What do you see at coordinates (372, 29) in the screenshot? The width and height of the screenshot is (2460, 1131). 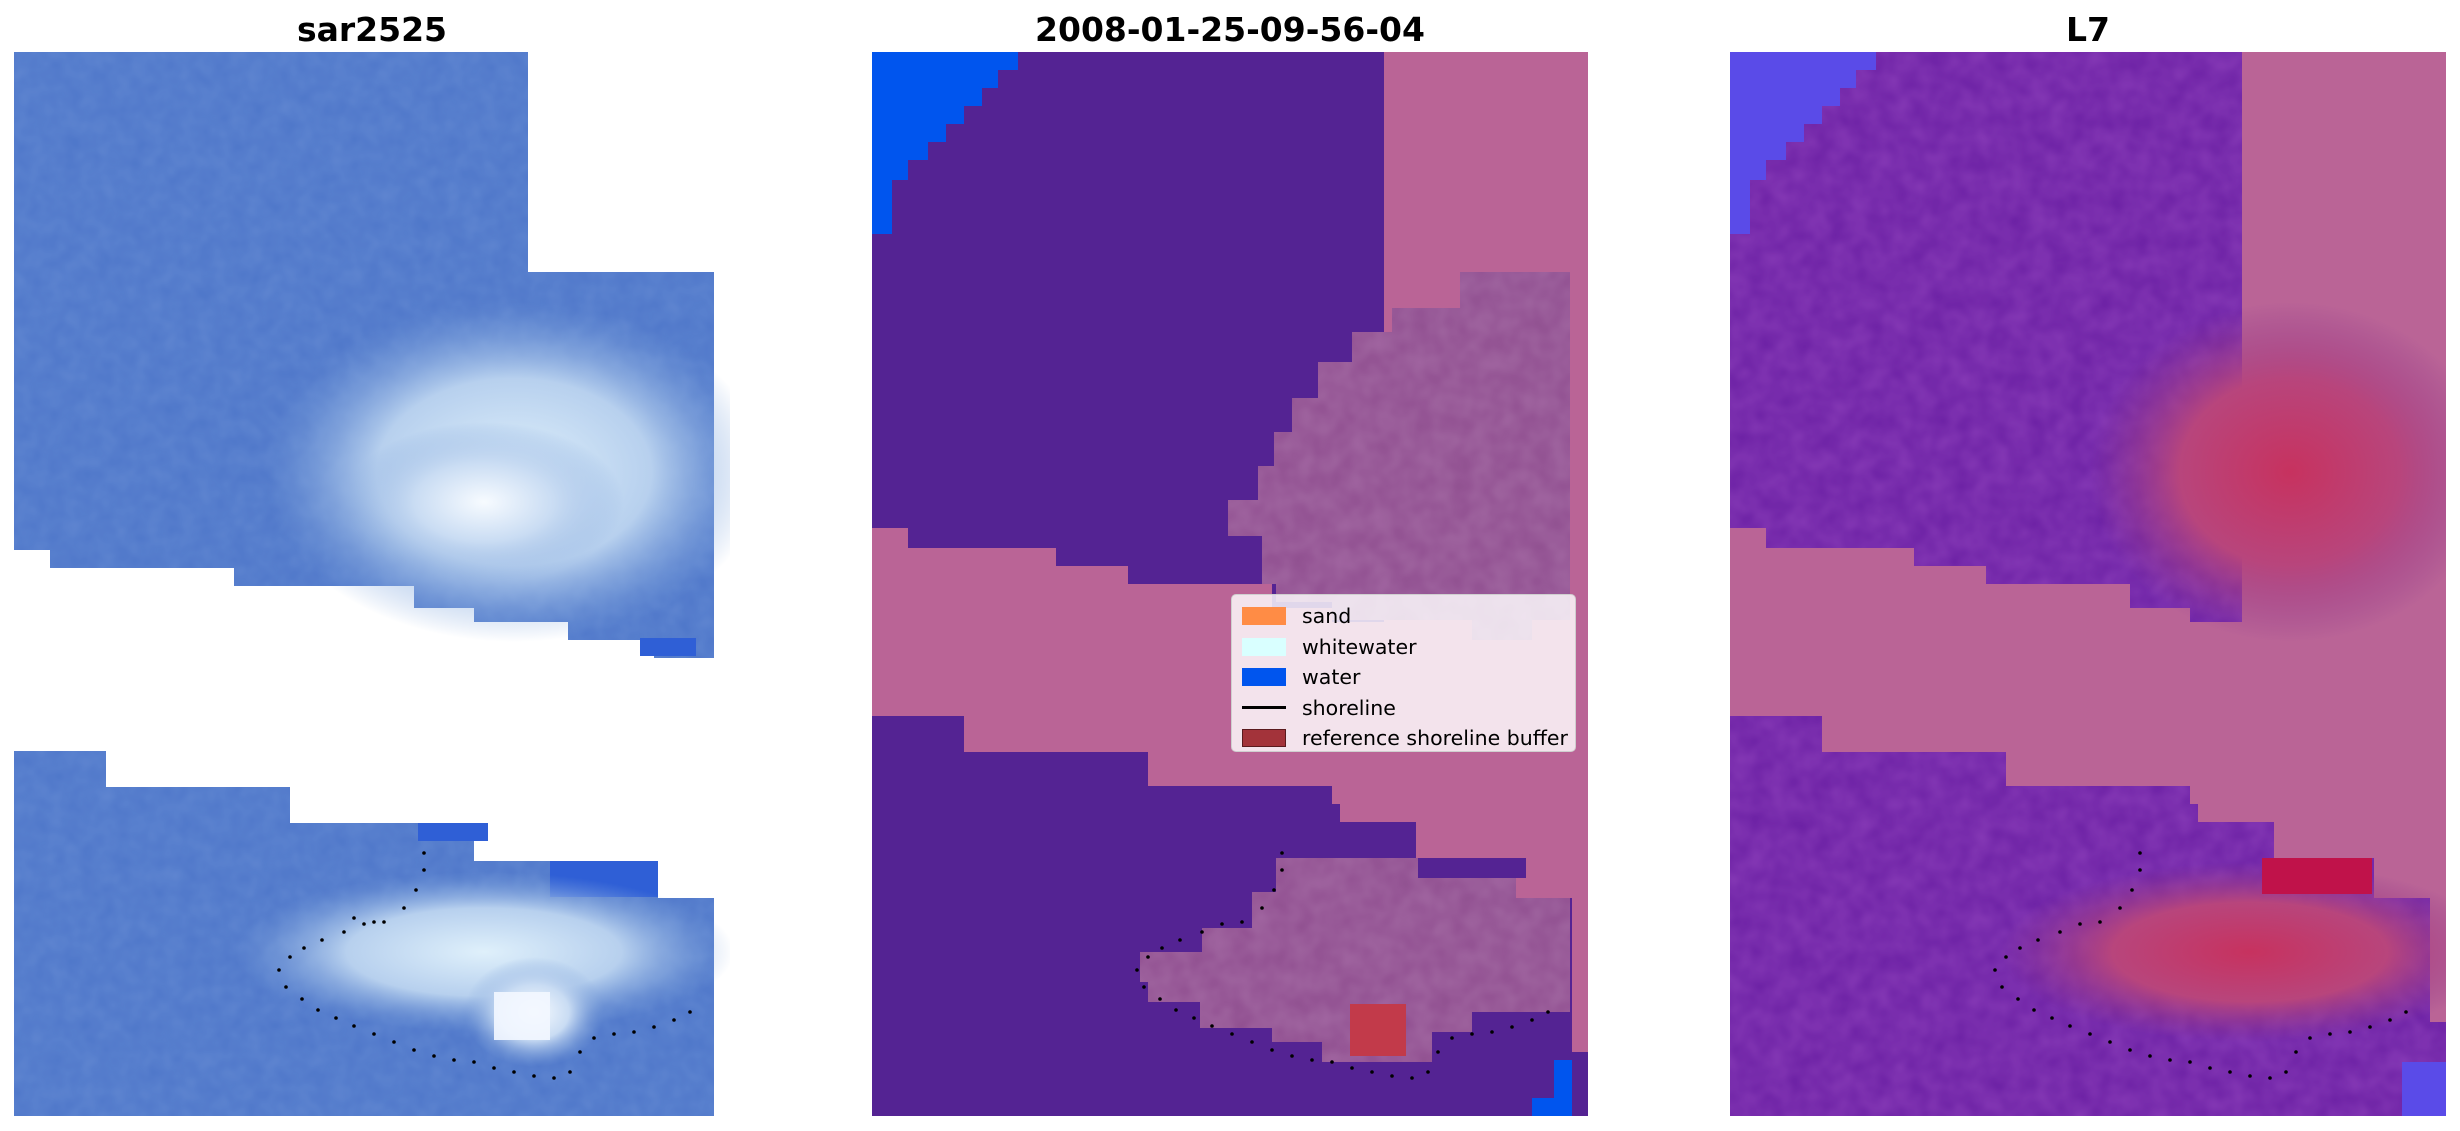 I see `panel-title-rgb: sar2525` at bounding box center [372, 29].